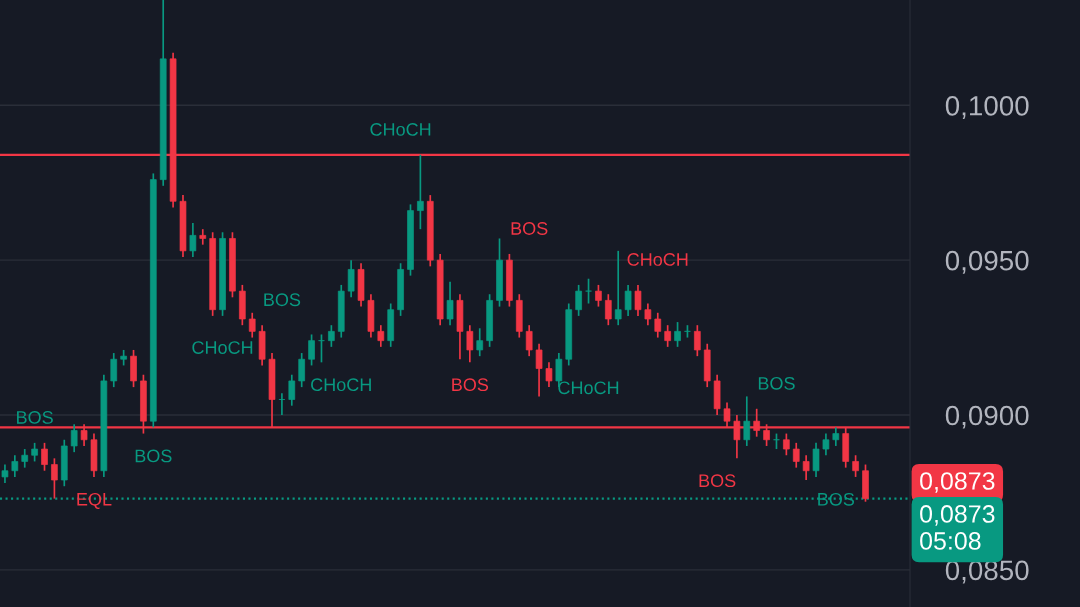 The height and width of the screenshot is (607, 1080). I want to click on annotation: EQL, so click(94, 500).